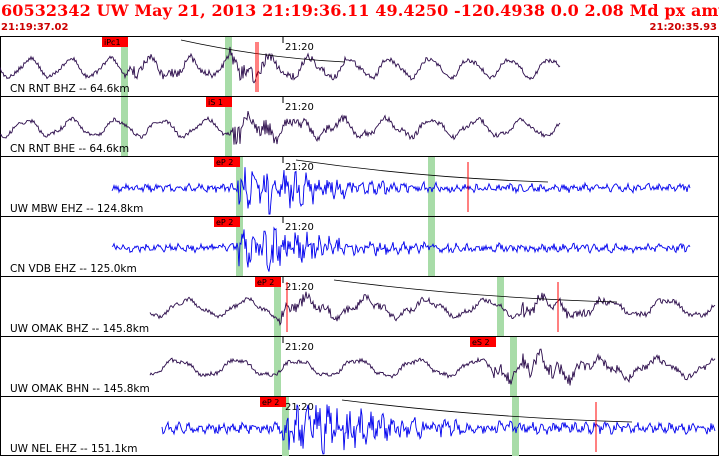 This screenshot has width=719, height=458. Describe the element at coordinates (69, 149) in the screenshot. I see `station-label: CN RNT BHE -- 64.6km` at that location.